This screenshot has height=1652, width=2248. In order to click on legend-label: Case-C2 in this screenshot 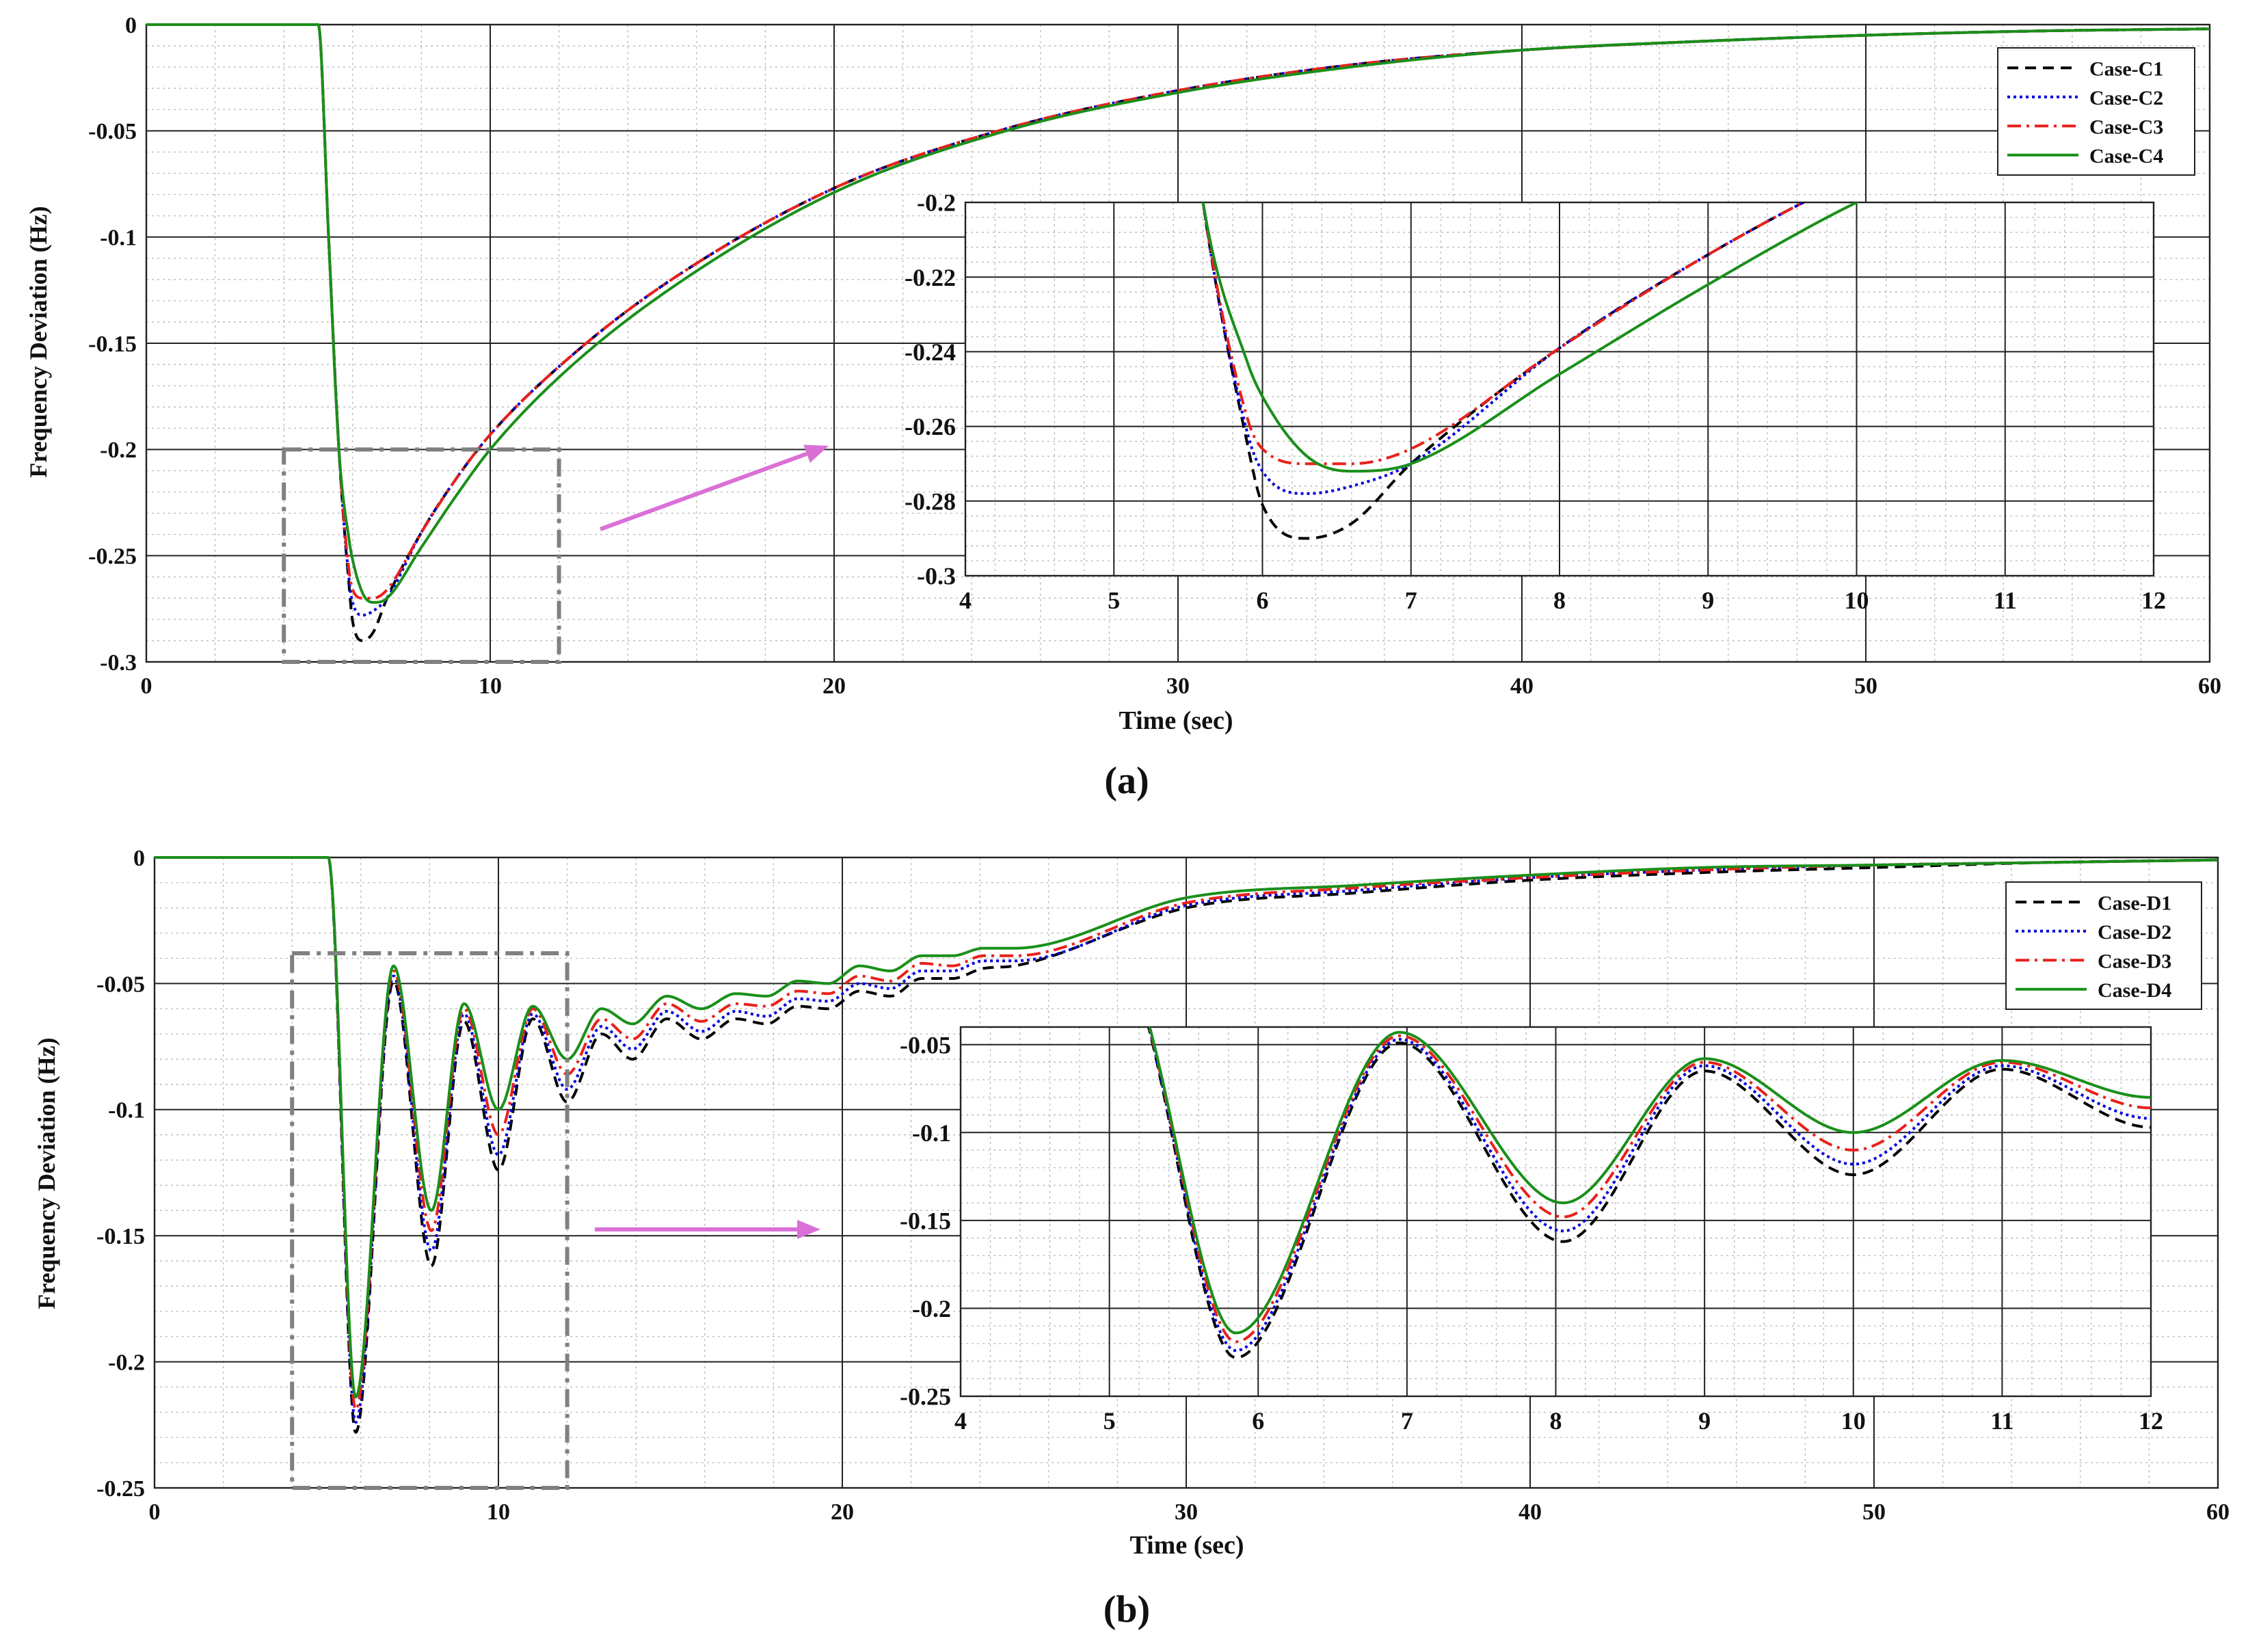, I will do `click(2126, 98)`.